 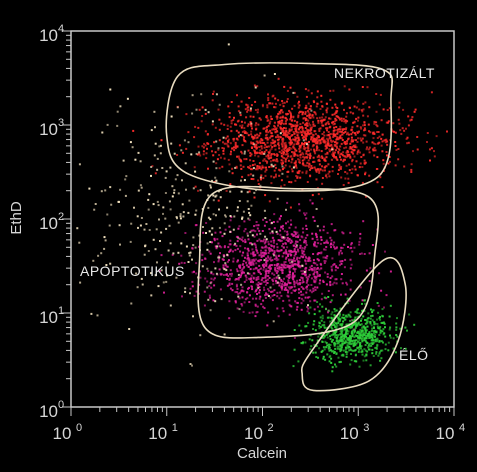 I want to click on y-tick-label: 10, so click(x=48, y=35).